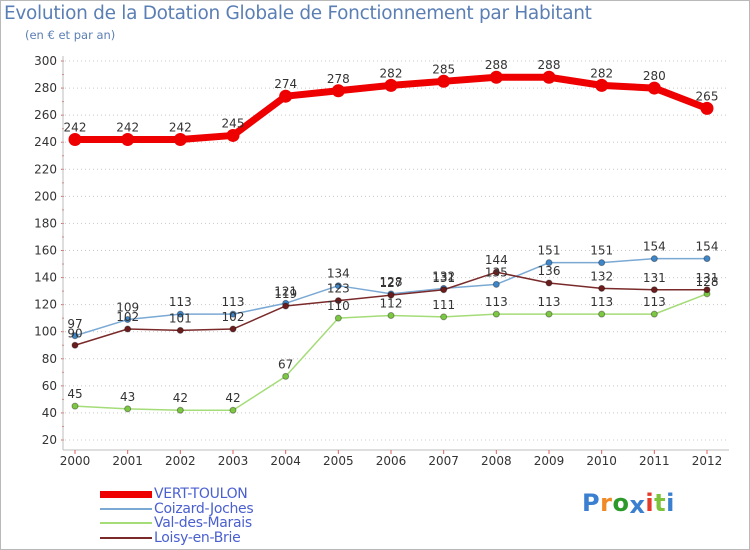  I want to click on data-label: 102, so click(233, 317).